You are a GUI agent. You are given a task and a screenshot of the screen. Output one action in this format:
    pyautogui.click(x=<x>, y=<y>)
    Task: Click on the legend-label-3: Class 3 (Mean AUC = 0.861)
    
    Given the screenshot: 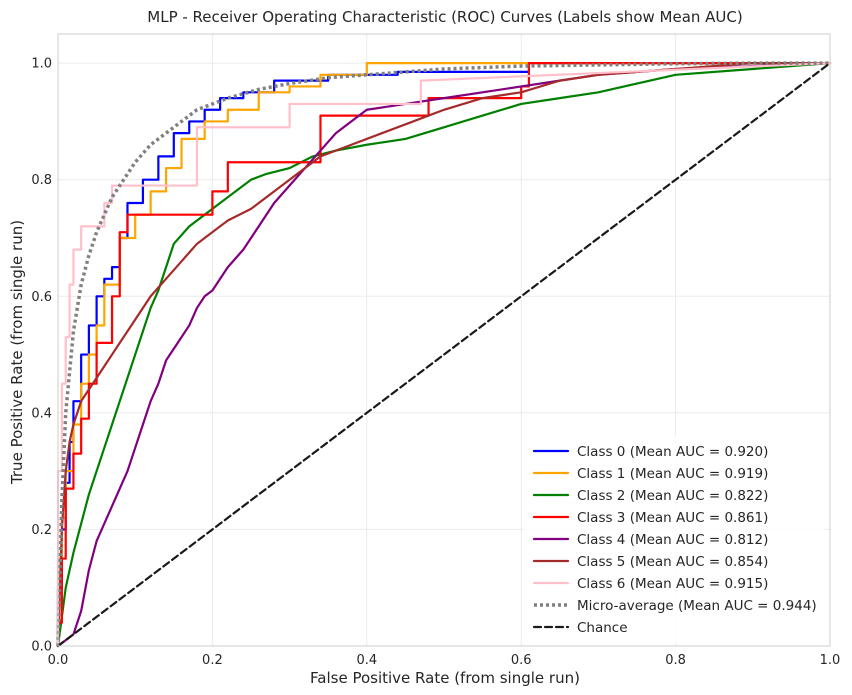 What is the action you would take?
    pyautogui.click(x=672, y=518)
    